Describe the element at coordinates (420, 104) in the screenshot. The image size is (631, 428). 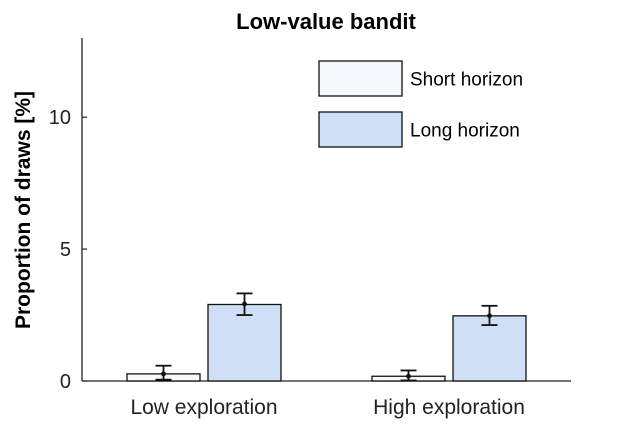
I see `legend: Short horizon Long horizon` at that location.